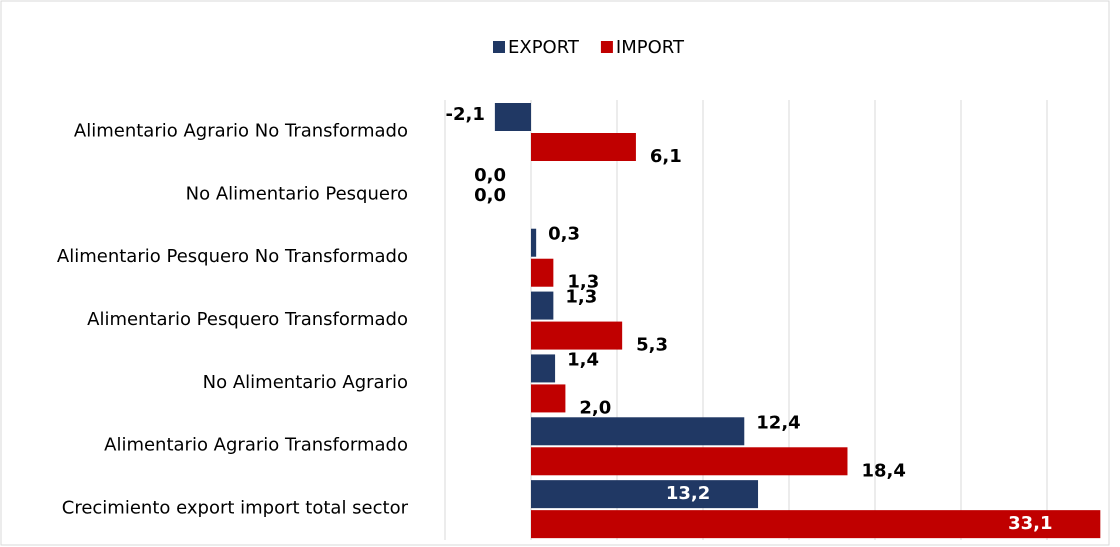 This screenshot has width=1120, height=547. What do you see at coordinates (241, 130) in the screenshot?
I see `category-label: Alimentario Agrario No Transformado` at bounding box center [241, 130].